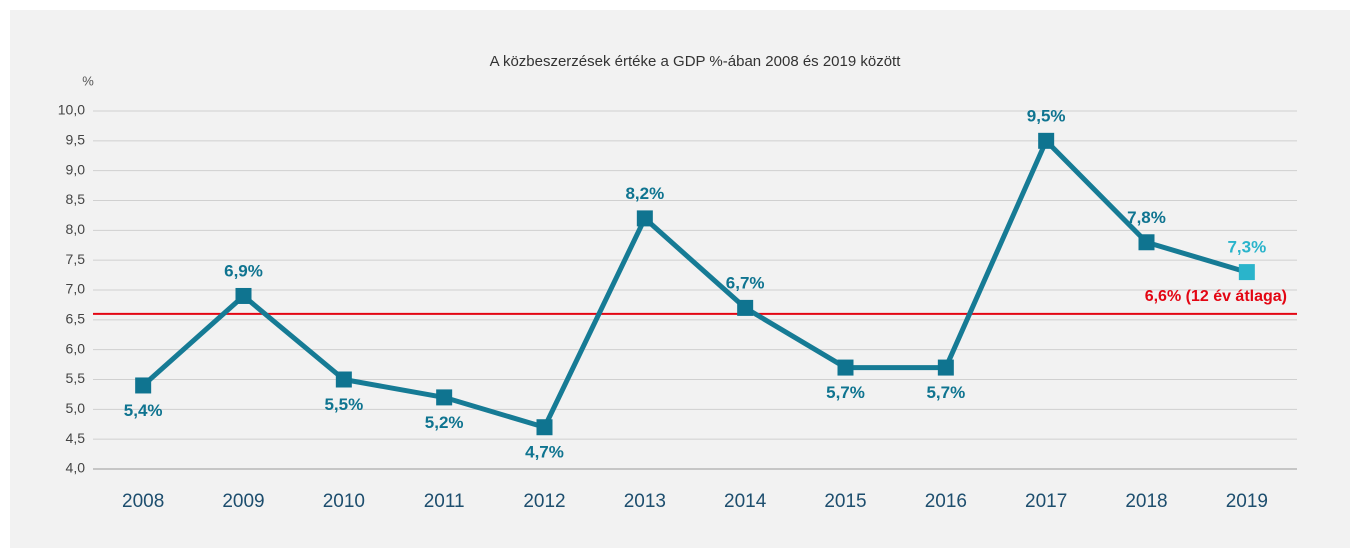 The height and width of the screenshot is (558, 1361). I want to click on data-label: 5,5%, so click(343, 404).